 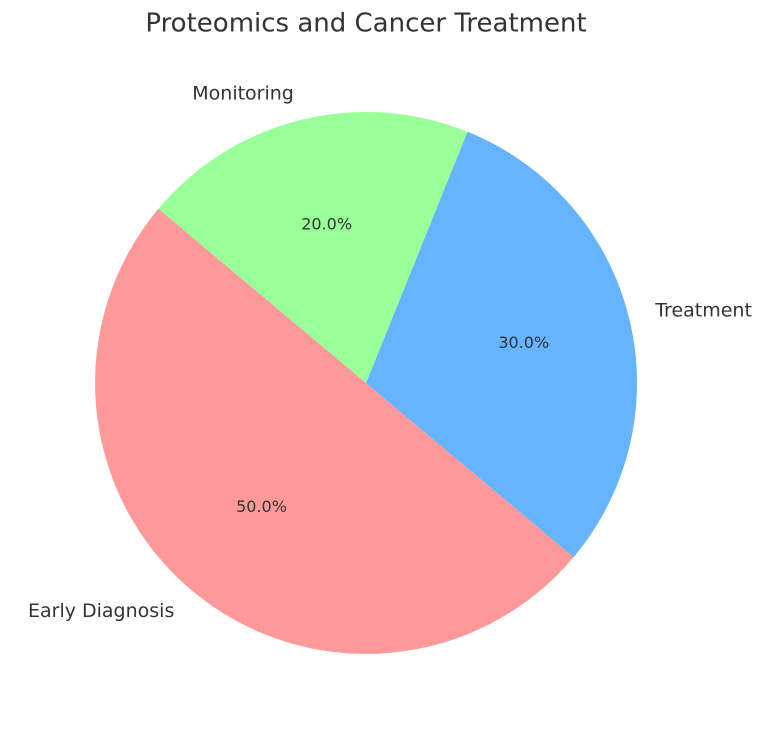 I want to click on value-label: 50.0%, so click(x=261, y=506).